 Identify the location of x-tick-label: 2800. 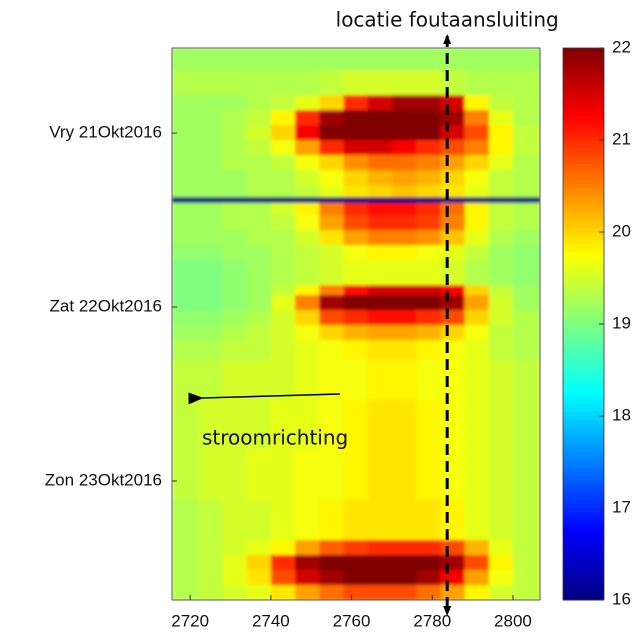
(513, 620).